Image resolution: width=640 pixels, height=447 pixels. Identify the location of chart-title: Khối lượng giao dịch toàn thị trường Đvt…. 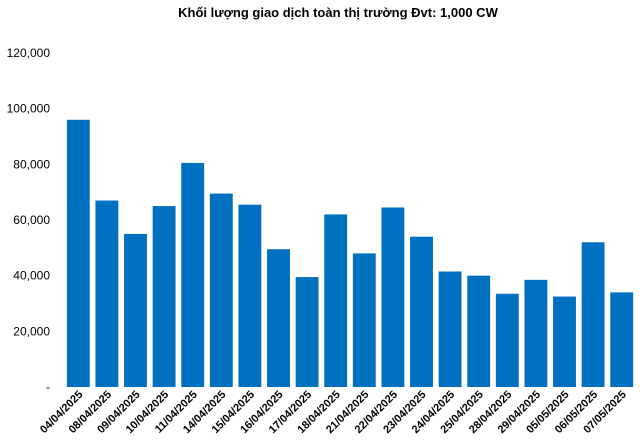
(338, 12).